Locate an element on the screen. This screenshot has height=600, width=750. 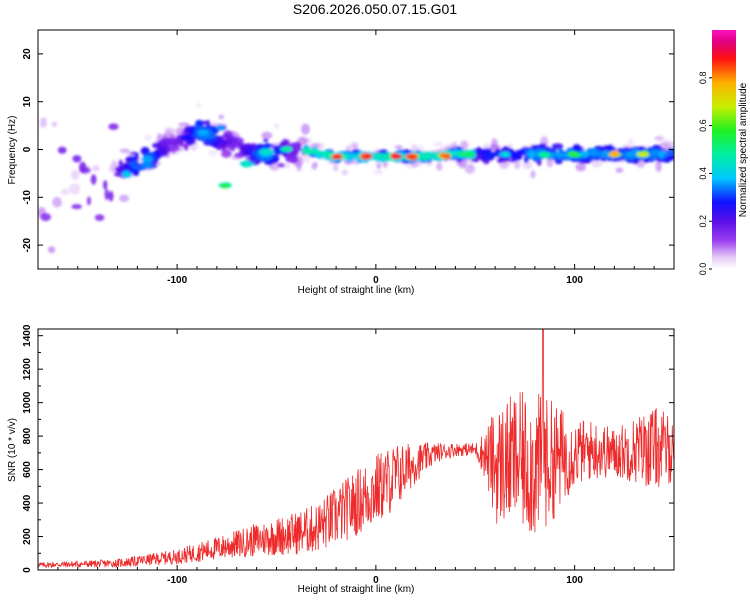
y-tick-label: 0 is located at coordinates (27, 149).